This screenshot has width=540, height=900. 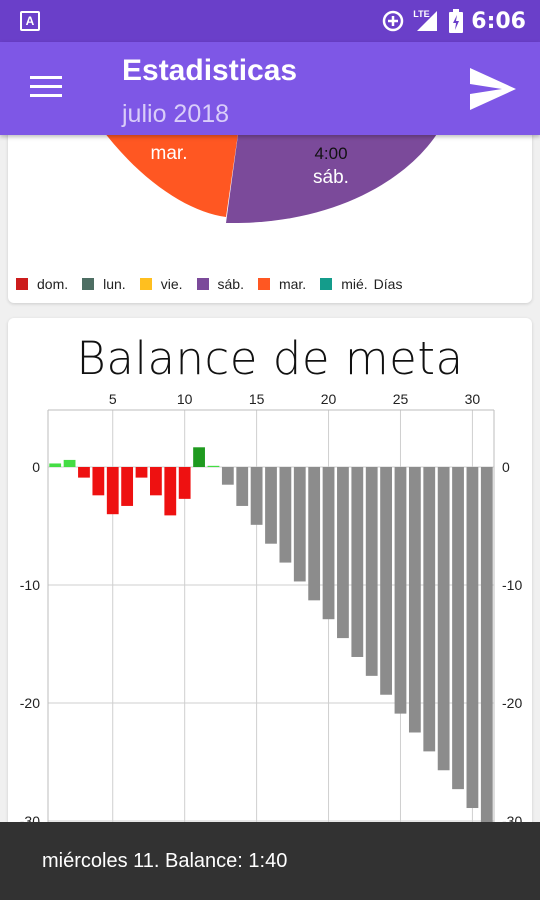 What do you see at coordinates (185, 399) in the screenshot?
I see `x-tick-label: 10` at bounding box center [185, 399].